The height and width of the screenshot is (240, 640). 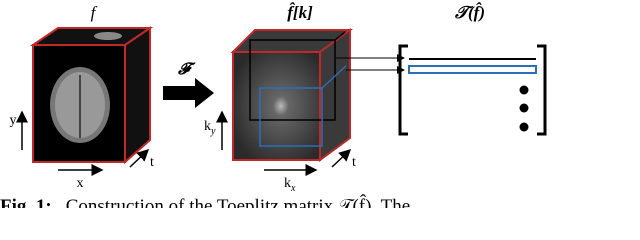 What do you see at coordinates (292, 95) in the screenshot?
I see `kspace-cube` at bounding box center [292, 95].